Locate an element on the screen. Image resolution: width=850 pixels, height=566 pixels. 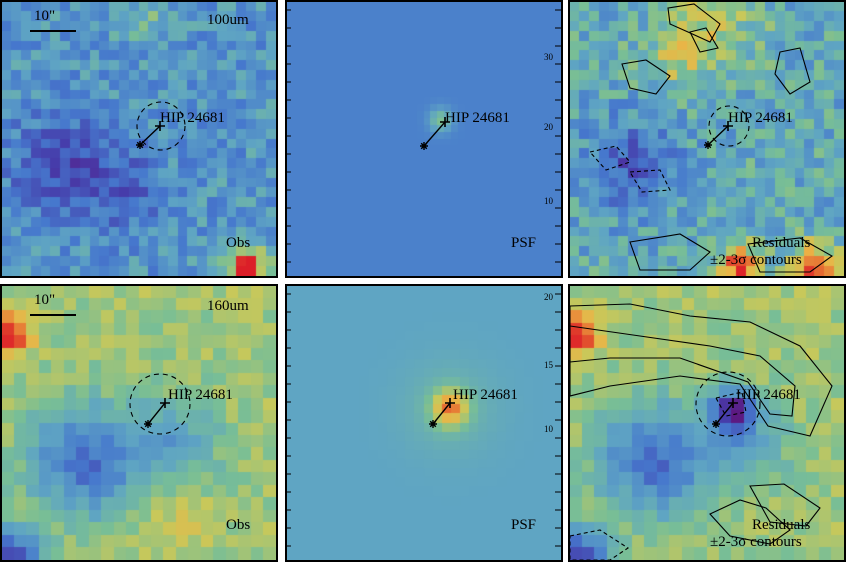
overlay-160um-psf is located at coordinates (424, 420).